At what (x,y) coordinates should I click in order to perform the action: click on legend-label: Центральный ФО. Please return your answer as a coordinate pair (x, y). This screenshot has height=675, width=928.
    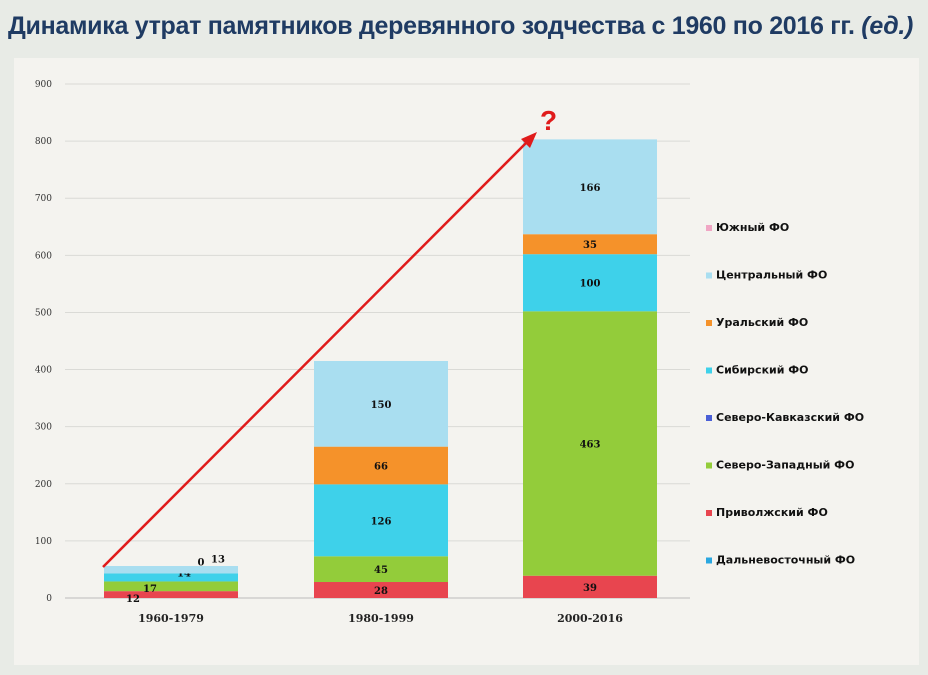
    Looking at the image, I should click on (771, 275).